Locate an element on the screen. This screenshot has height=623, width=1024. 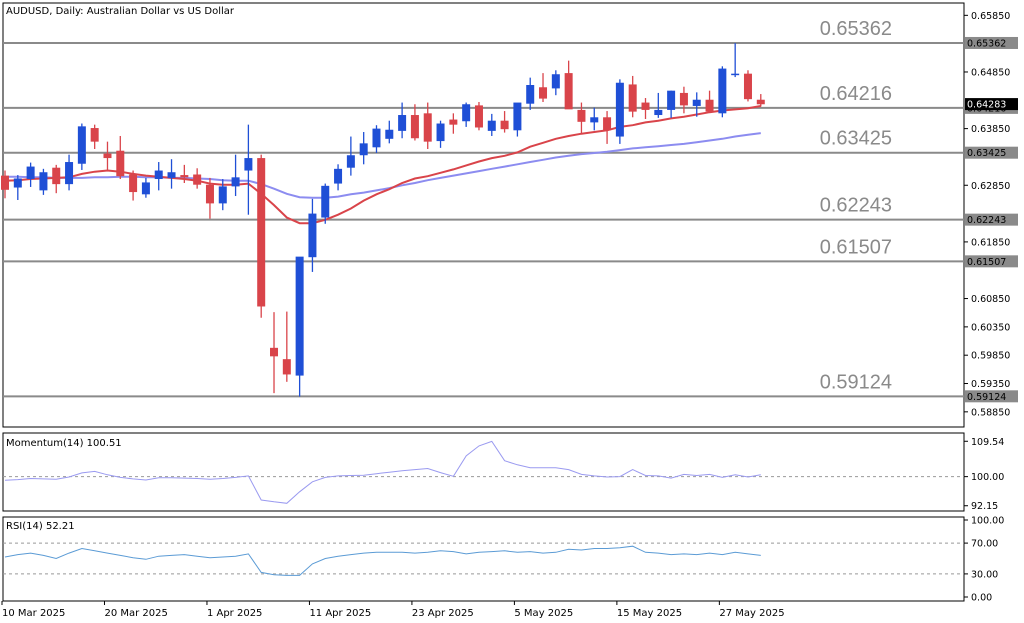
time-tick-label: 23 Apr 2025 is located at coordinates (443, 613).